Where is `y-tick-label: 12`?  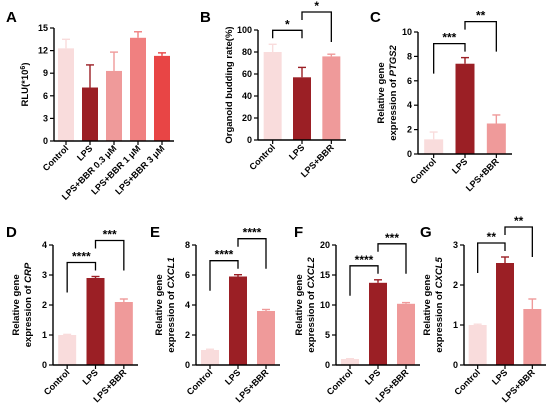 y-tick-label: 12 is located at coordinates (43, 51).